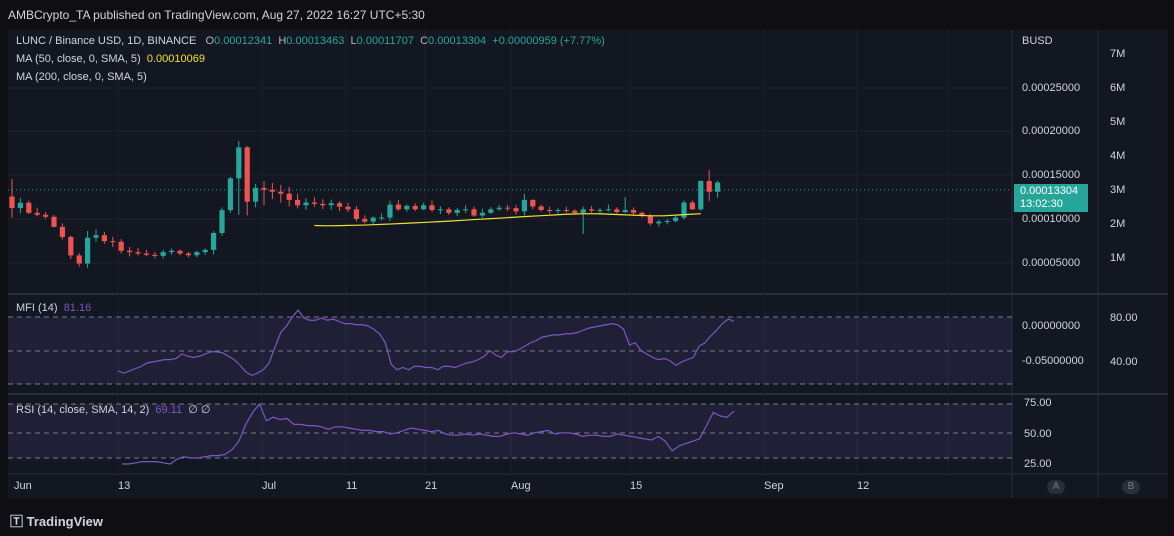 This screenshot has height=536, width=1174. I want to click on mfi-legend: MFI (14) 81.16, so click(53, 308).